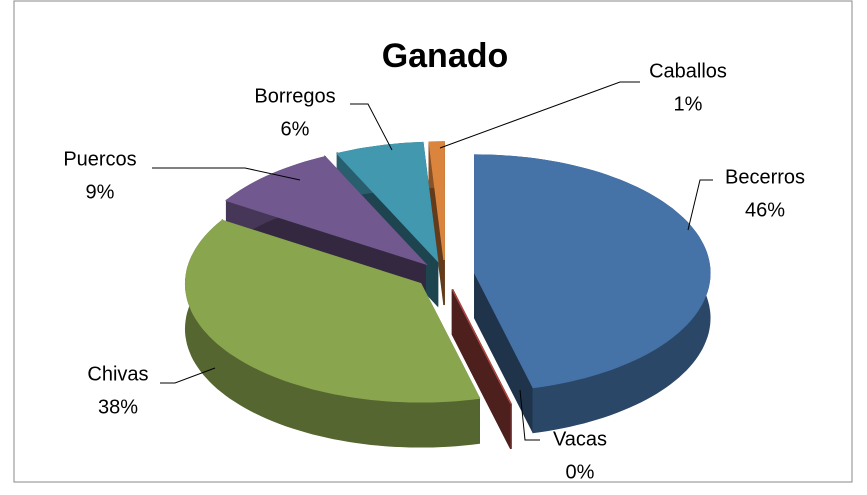 This screenshot has height=495, width=867. What do you see at coordinates (765, 177) in the screenshot?
I see `data-label-name: Becerros` at bounding box center [765, 177].